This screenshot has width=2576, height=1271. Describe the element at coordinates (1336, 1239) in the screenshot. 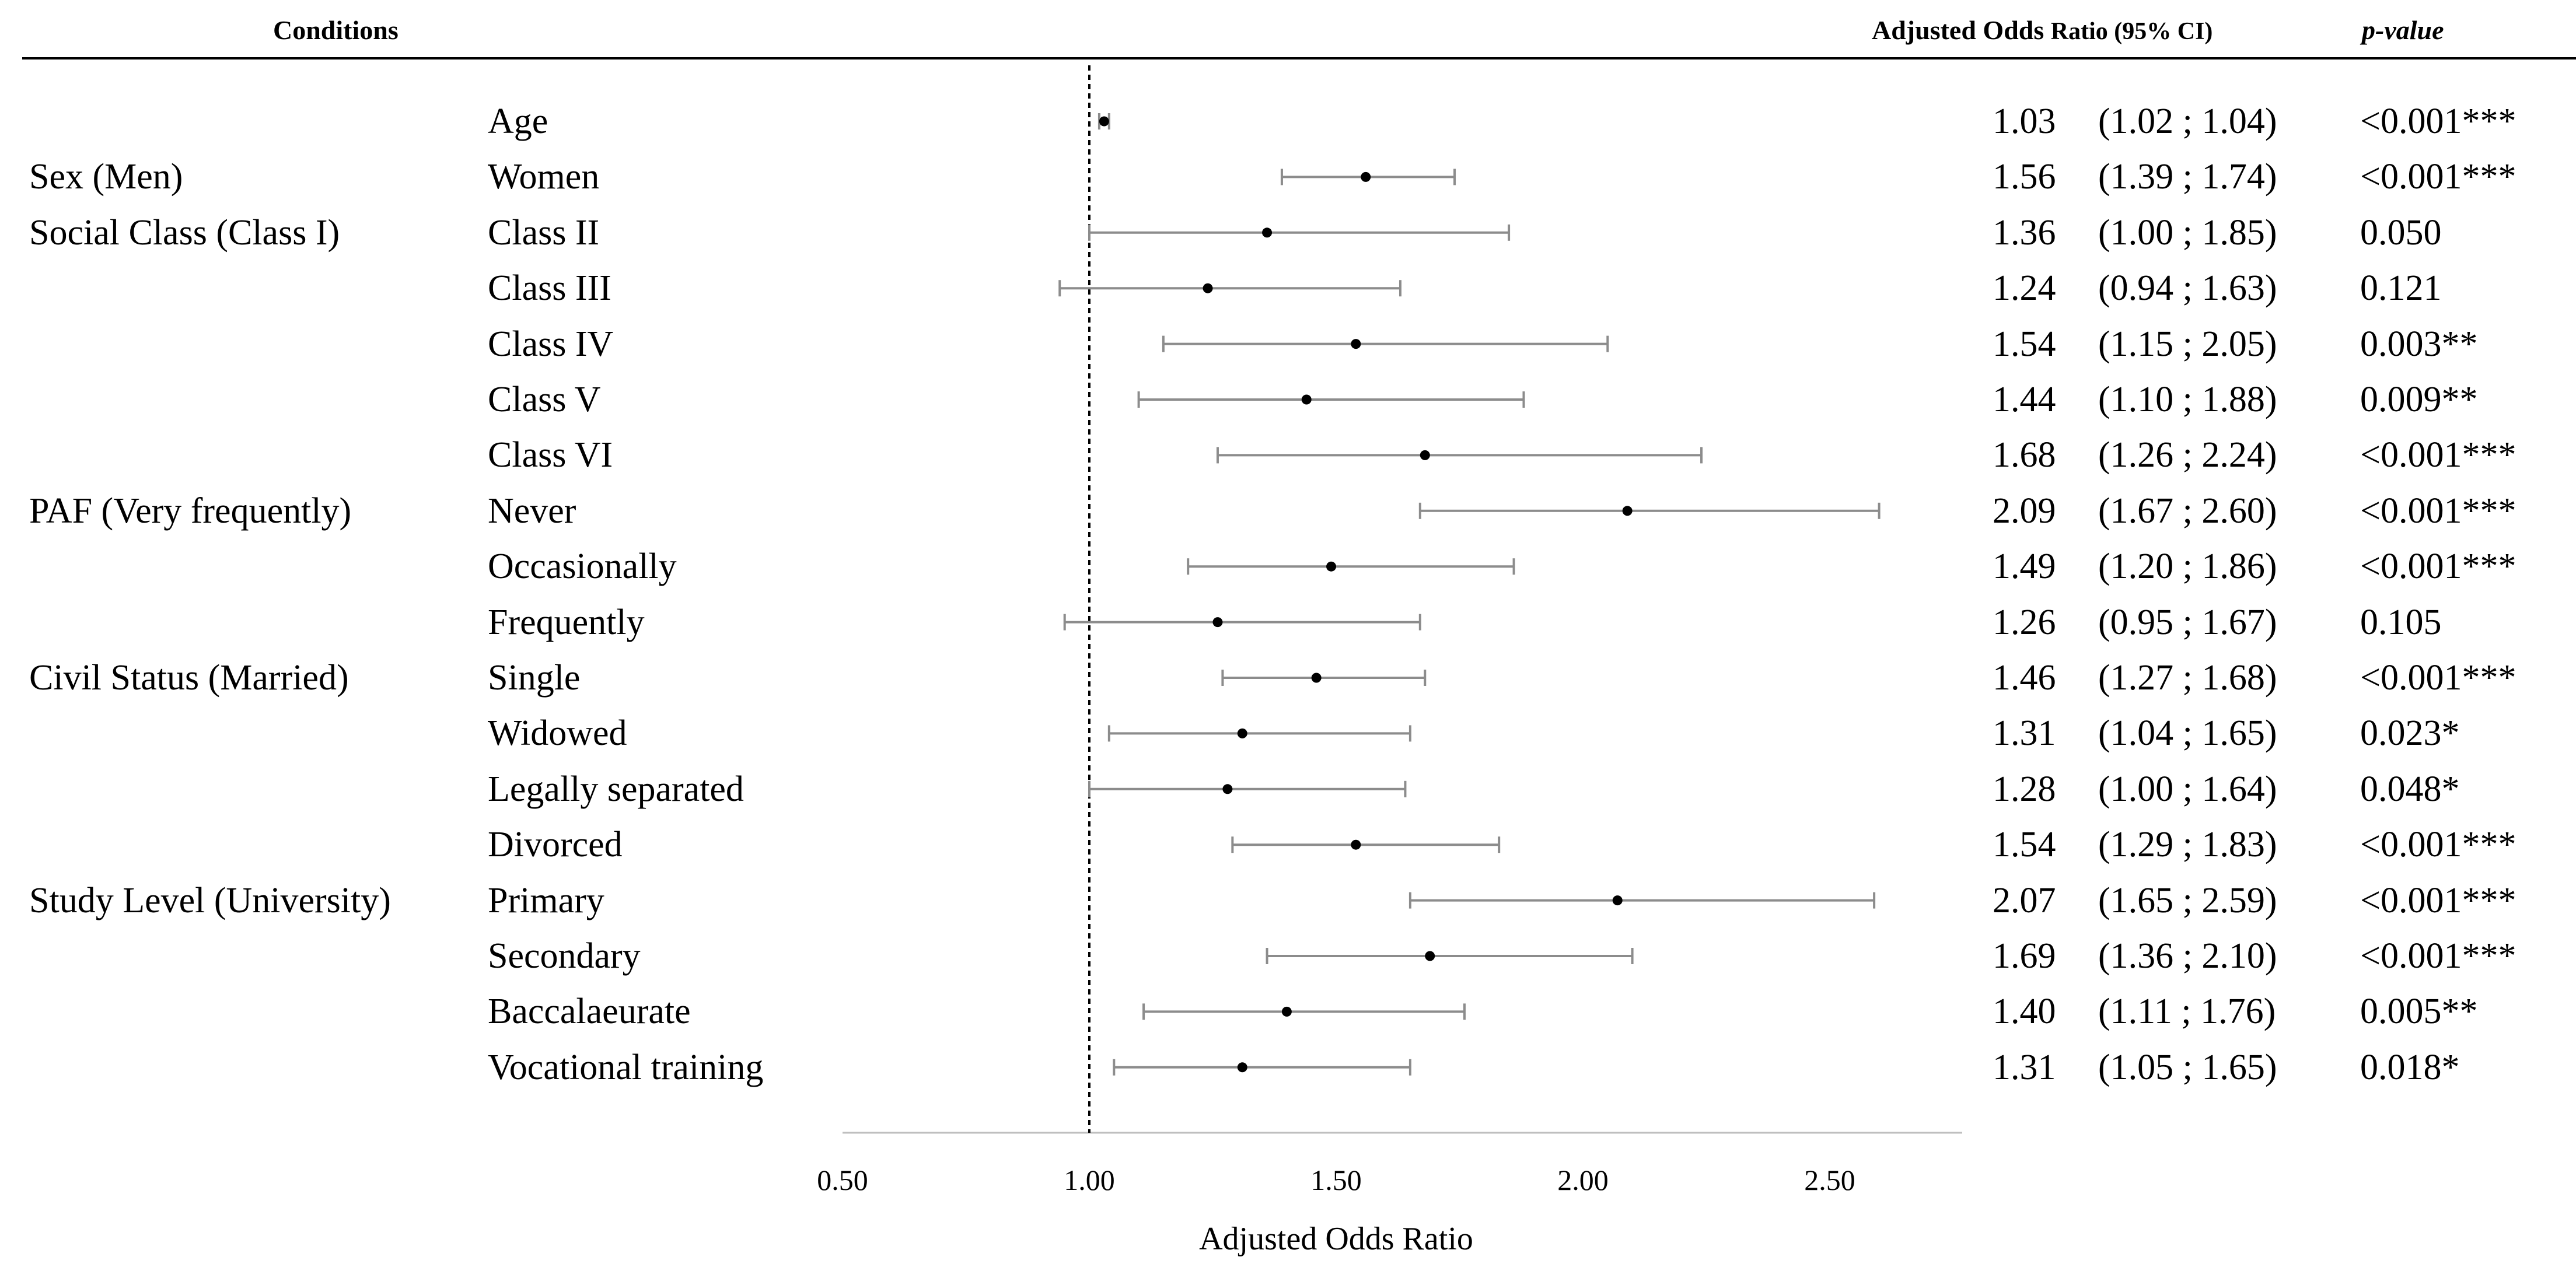

I see `x-axis-title: Adjusted Odds Ratio` at that location.